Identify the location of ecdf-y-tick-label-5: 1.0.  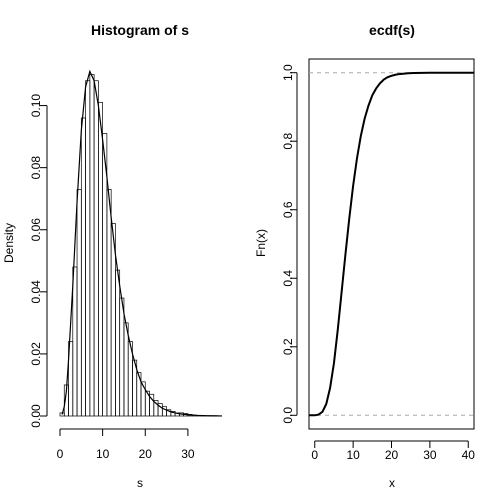
(288, 72).